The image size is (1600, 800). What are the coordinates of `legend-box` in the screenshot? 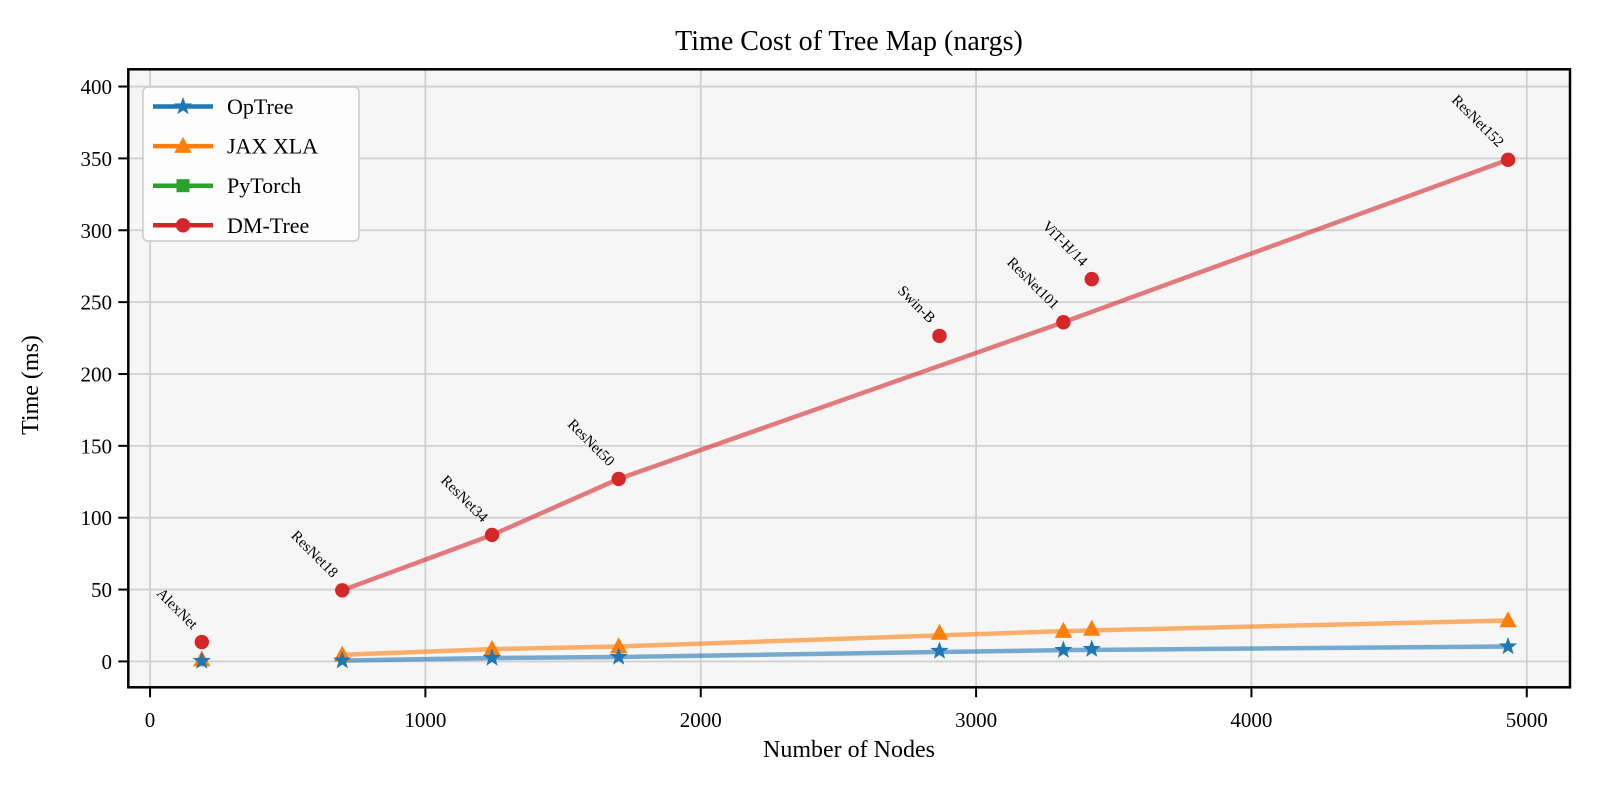 It's located at (251, 164).